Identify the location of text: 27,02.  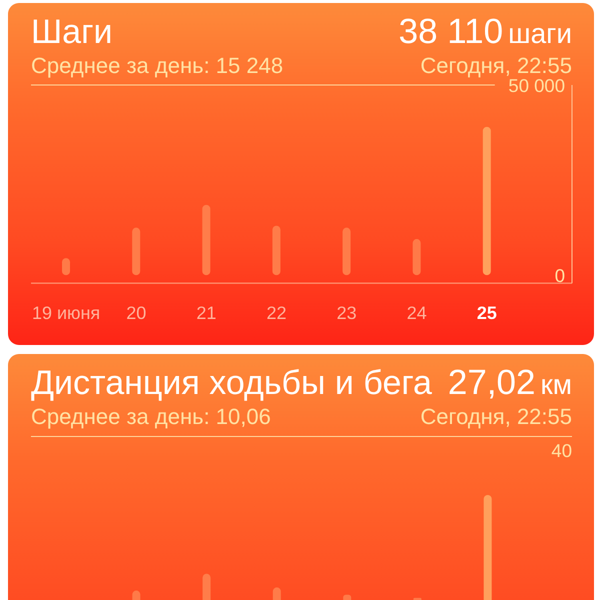
(492, 382).